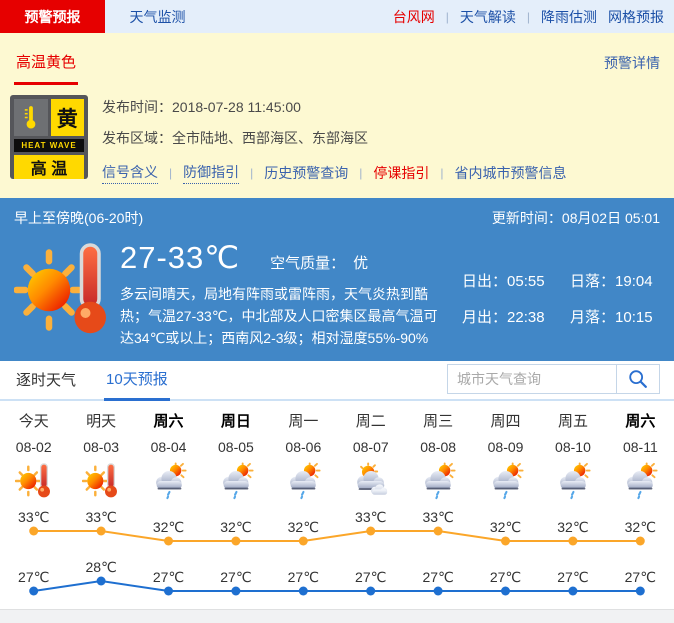  What do you see at coordinates (510, 173) in the screenshot?
I see `alert-link-5: 省内城市预警信息` at bounding box center [510, 173].